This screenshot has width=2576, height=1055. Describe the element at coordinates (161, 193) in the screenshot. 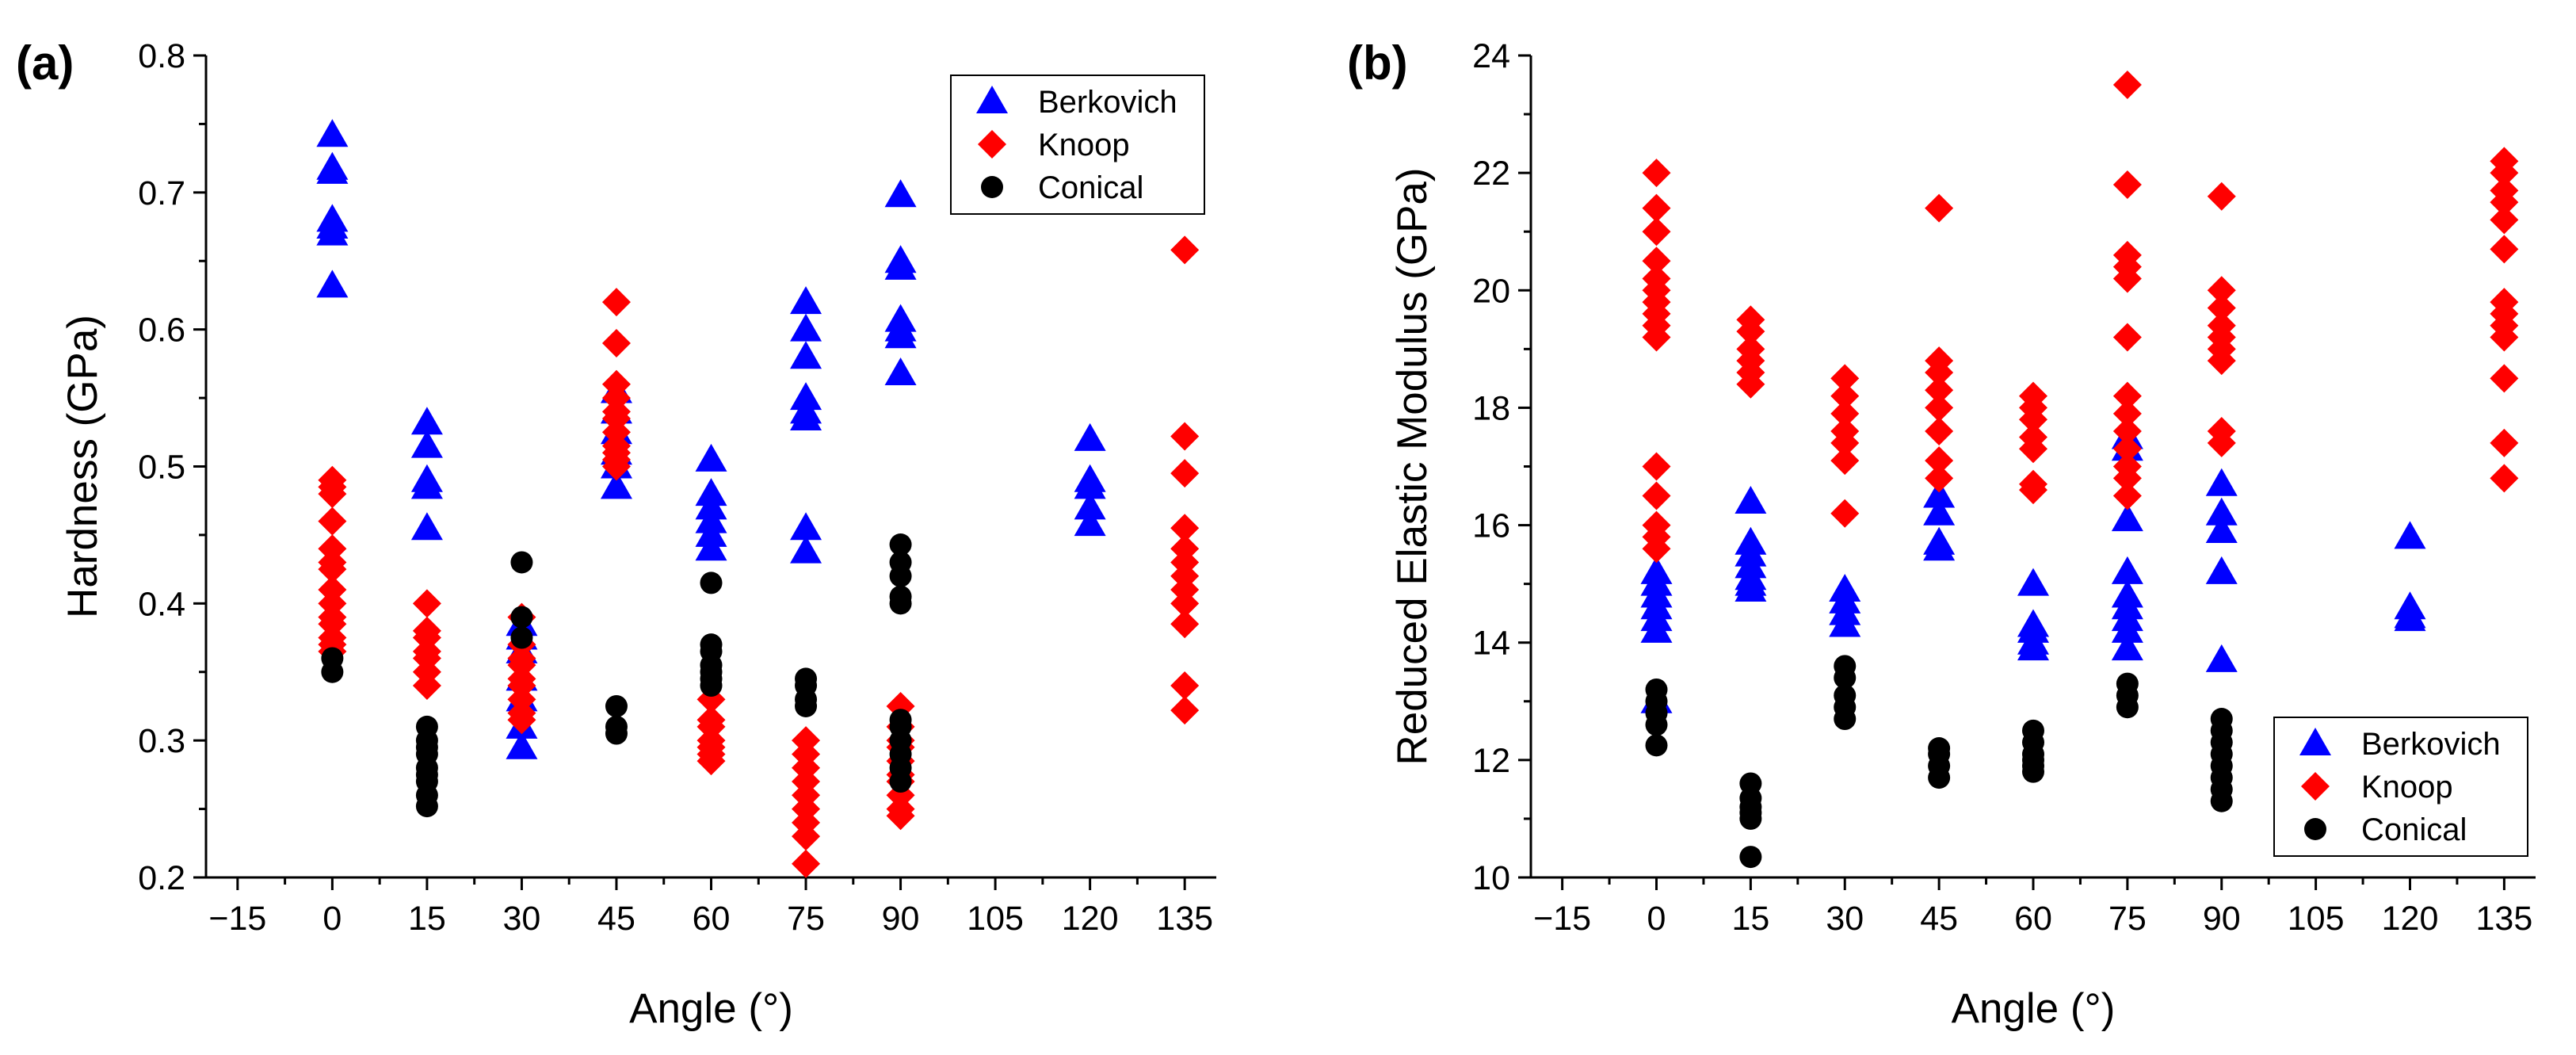

I see `y-tick-label: 0.7` at that location.